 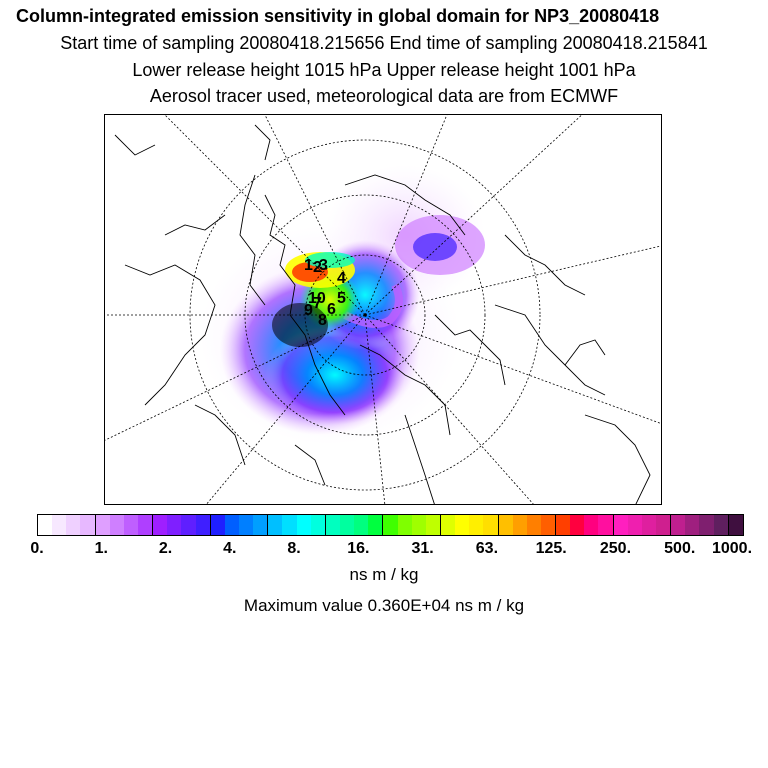 I want to click on colorbar-tick-label: 4., so click(x=230, y=548).